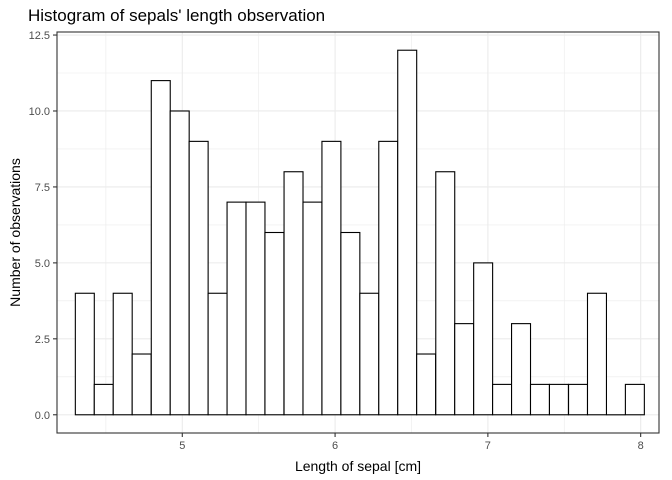 This screenshot has height=480, width=672. What do you see at coordinates (39, 36) in the screenshot?
I see `y-tick-label: 12.5` at bounding box center [39, 36].